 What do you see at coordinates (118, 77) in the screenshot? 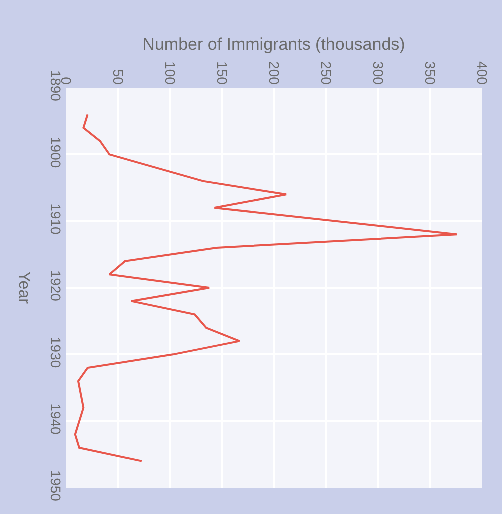
I see `x-tick-label: 50` at bounding box center [118, 77].